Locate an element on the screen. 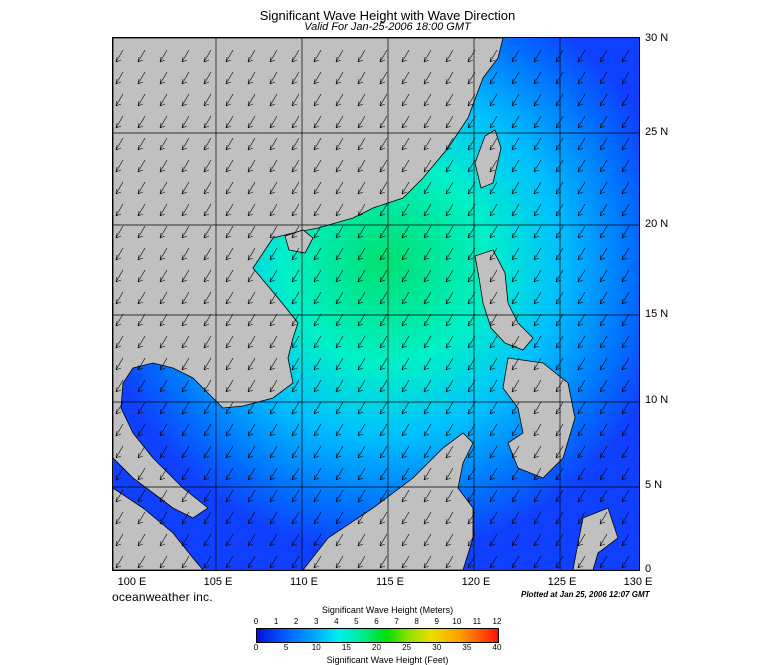 Image resolution: width=775 pixels, height=665 pixels. lon-label-125: 125 E is located at coordinates (562, 582).